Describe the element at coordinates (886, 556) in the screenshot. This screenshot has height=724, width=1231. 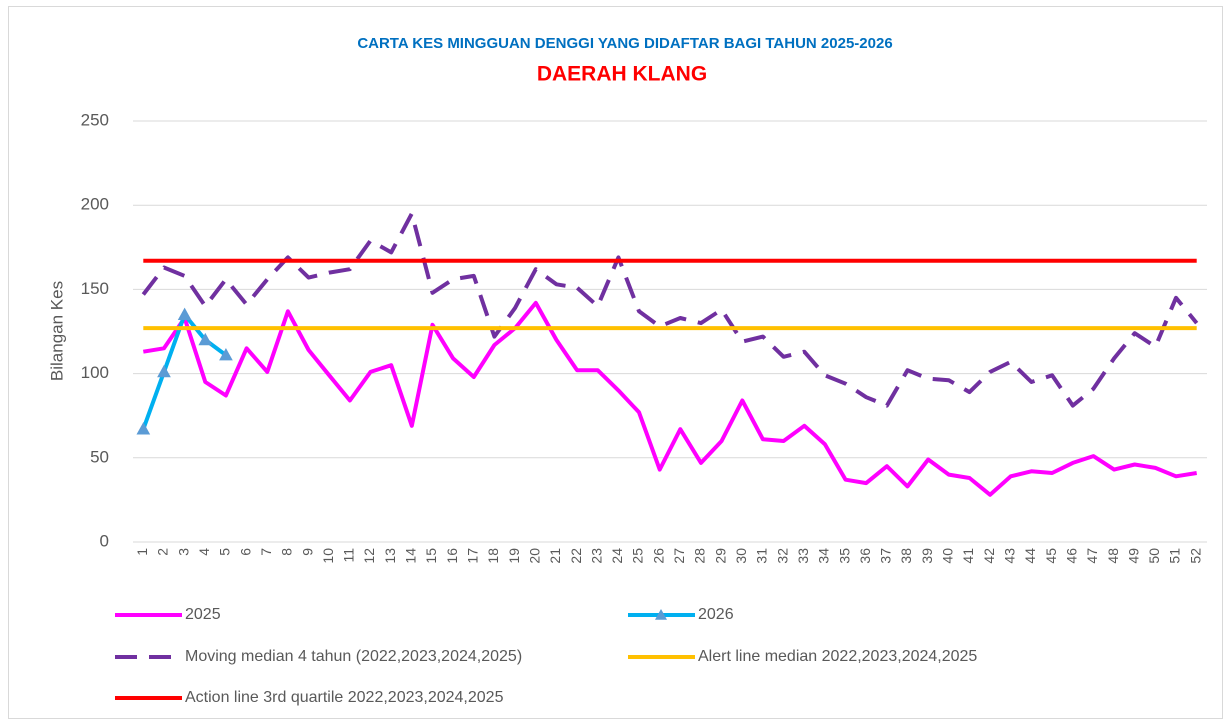
I see `x-tick-label: 37` at that location.